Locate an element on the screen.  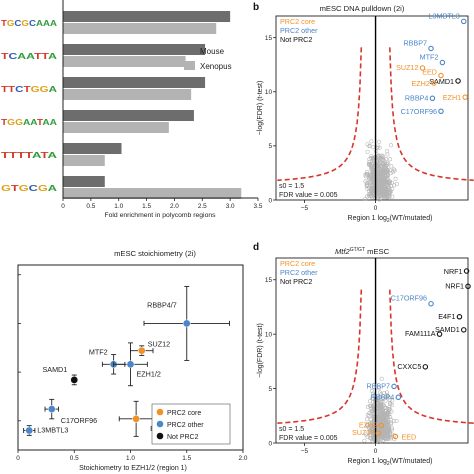
highlight-point-samd1 is located at coordinates (458, 81).